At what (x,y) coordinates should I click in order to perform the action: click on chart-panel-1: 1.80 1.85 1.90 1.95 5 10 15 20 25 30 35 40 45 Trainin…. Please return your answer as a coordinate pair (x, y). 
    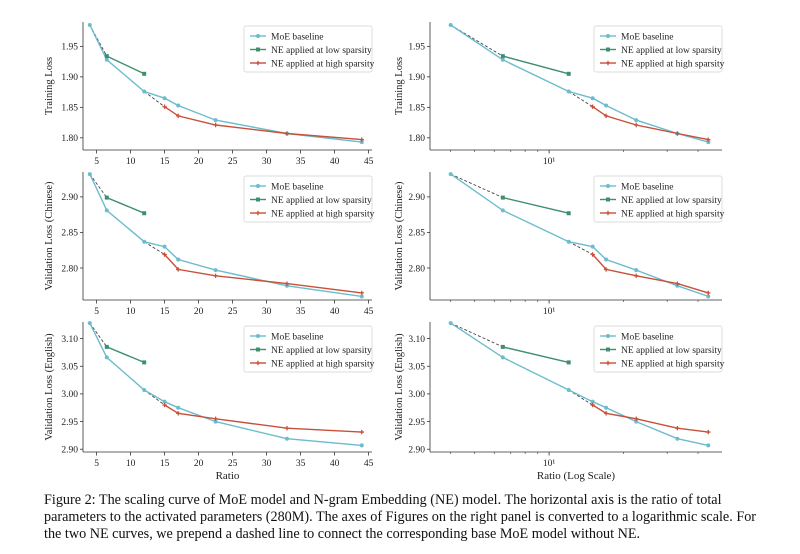
    Looking at the image, I should click on (209, 94).